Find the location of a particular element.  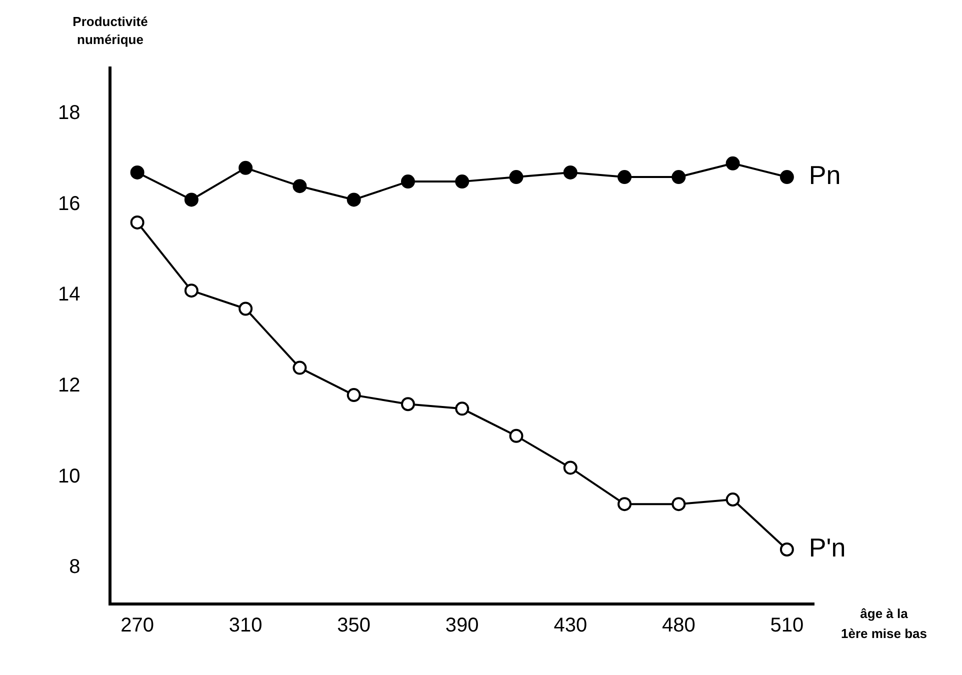

y-tick-label: 16 is located at coordinates (69, 203).